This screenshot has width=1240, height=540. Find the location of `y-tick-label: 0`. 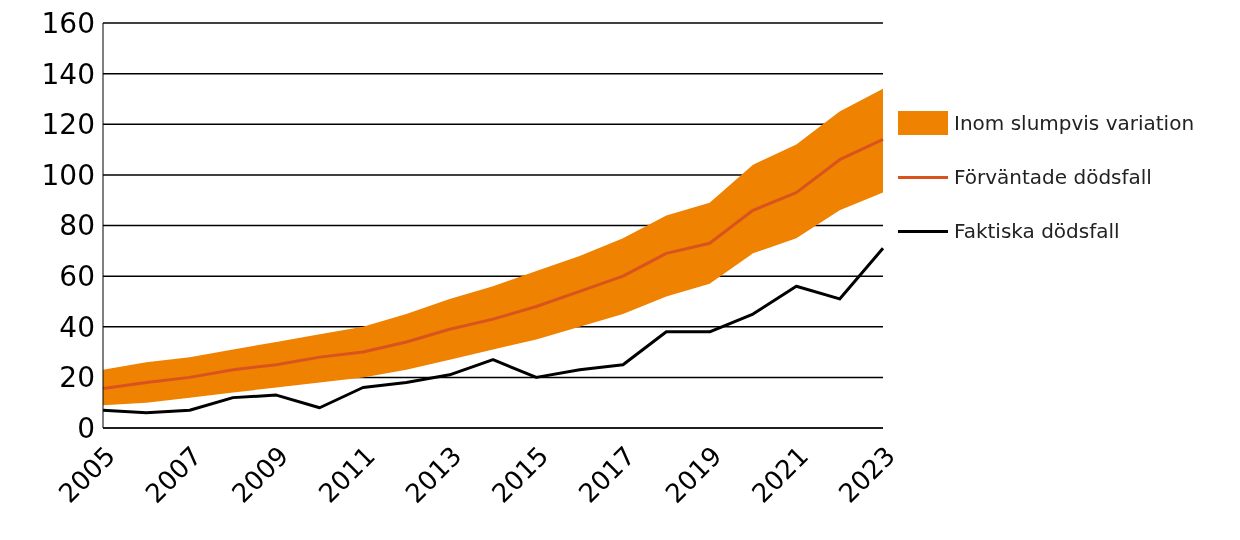

y-tick-label: 0 is located at coordinates (86, 428).